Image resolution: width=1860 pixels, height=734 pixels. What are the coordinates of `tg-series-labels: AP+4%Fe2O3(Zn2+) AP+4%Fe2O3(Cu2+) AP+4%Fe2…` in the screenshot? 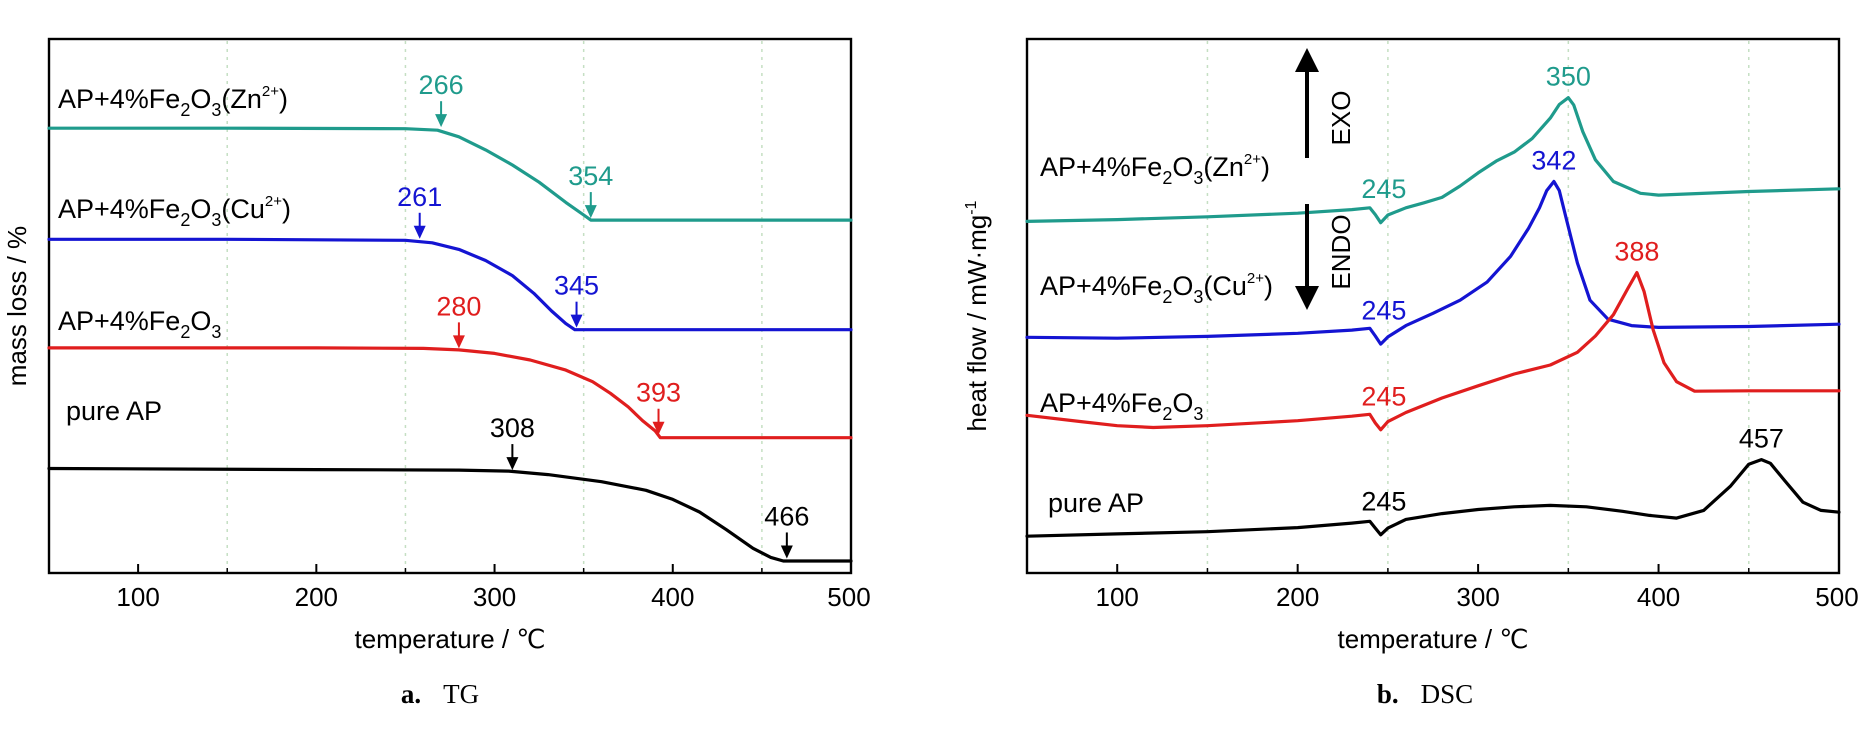 It's located at (174, 254).